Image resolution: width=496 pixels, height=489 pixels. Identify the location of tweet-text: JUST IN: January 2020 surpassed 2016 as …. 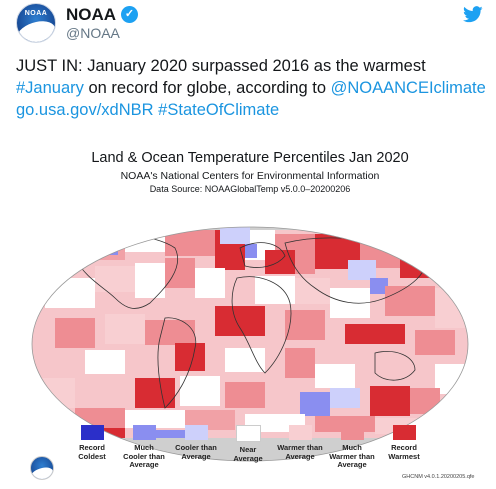
(251, 88).